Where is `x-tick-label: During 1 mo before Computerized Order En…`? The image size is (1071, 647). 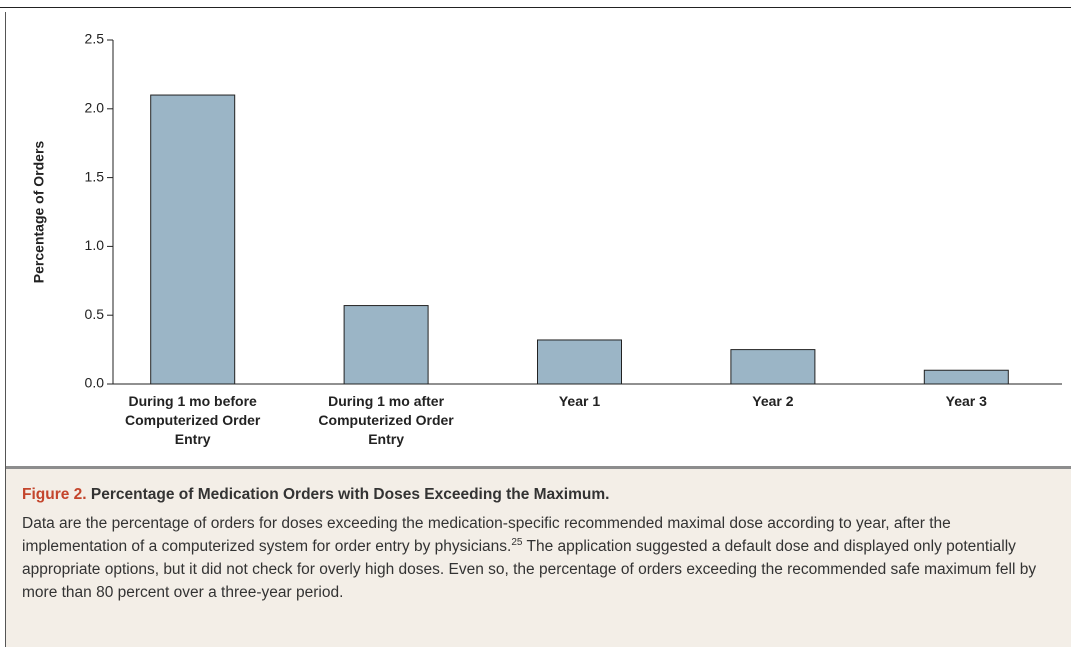 x-tick-label: During 1 mo before Computerized Order En… is located at coordinates (193, 420).